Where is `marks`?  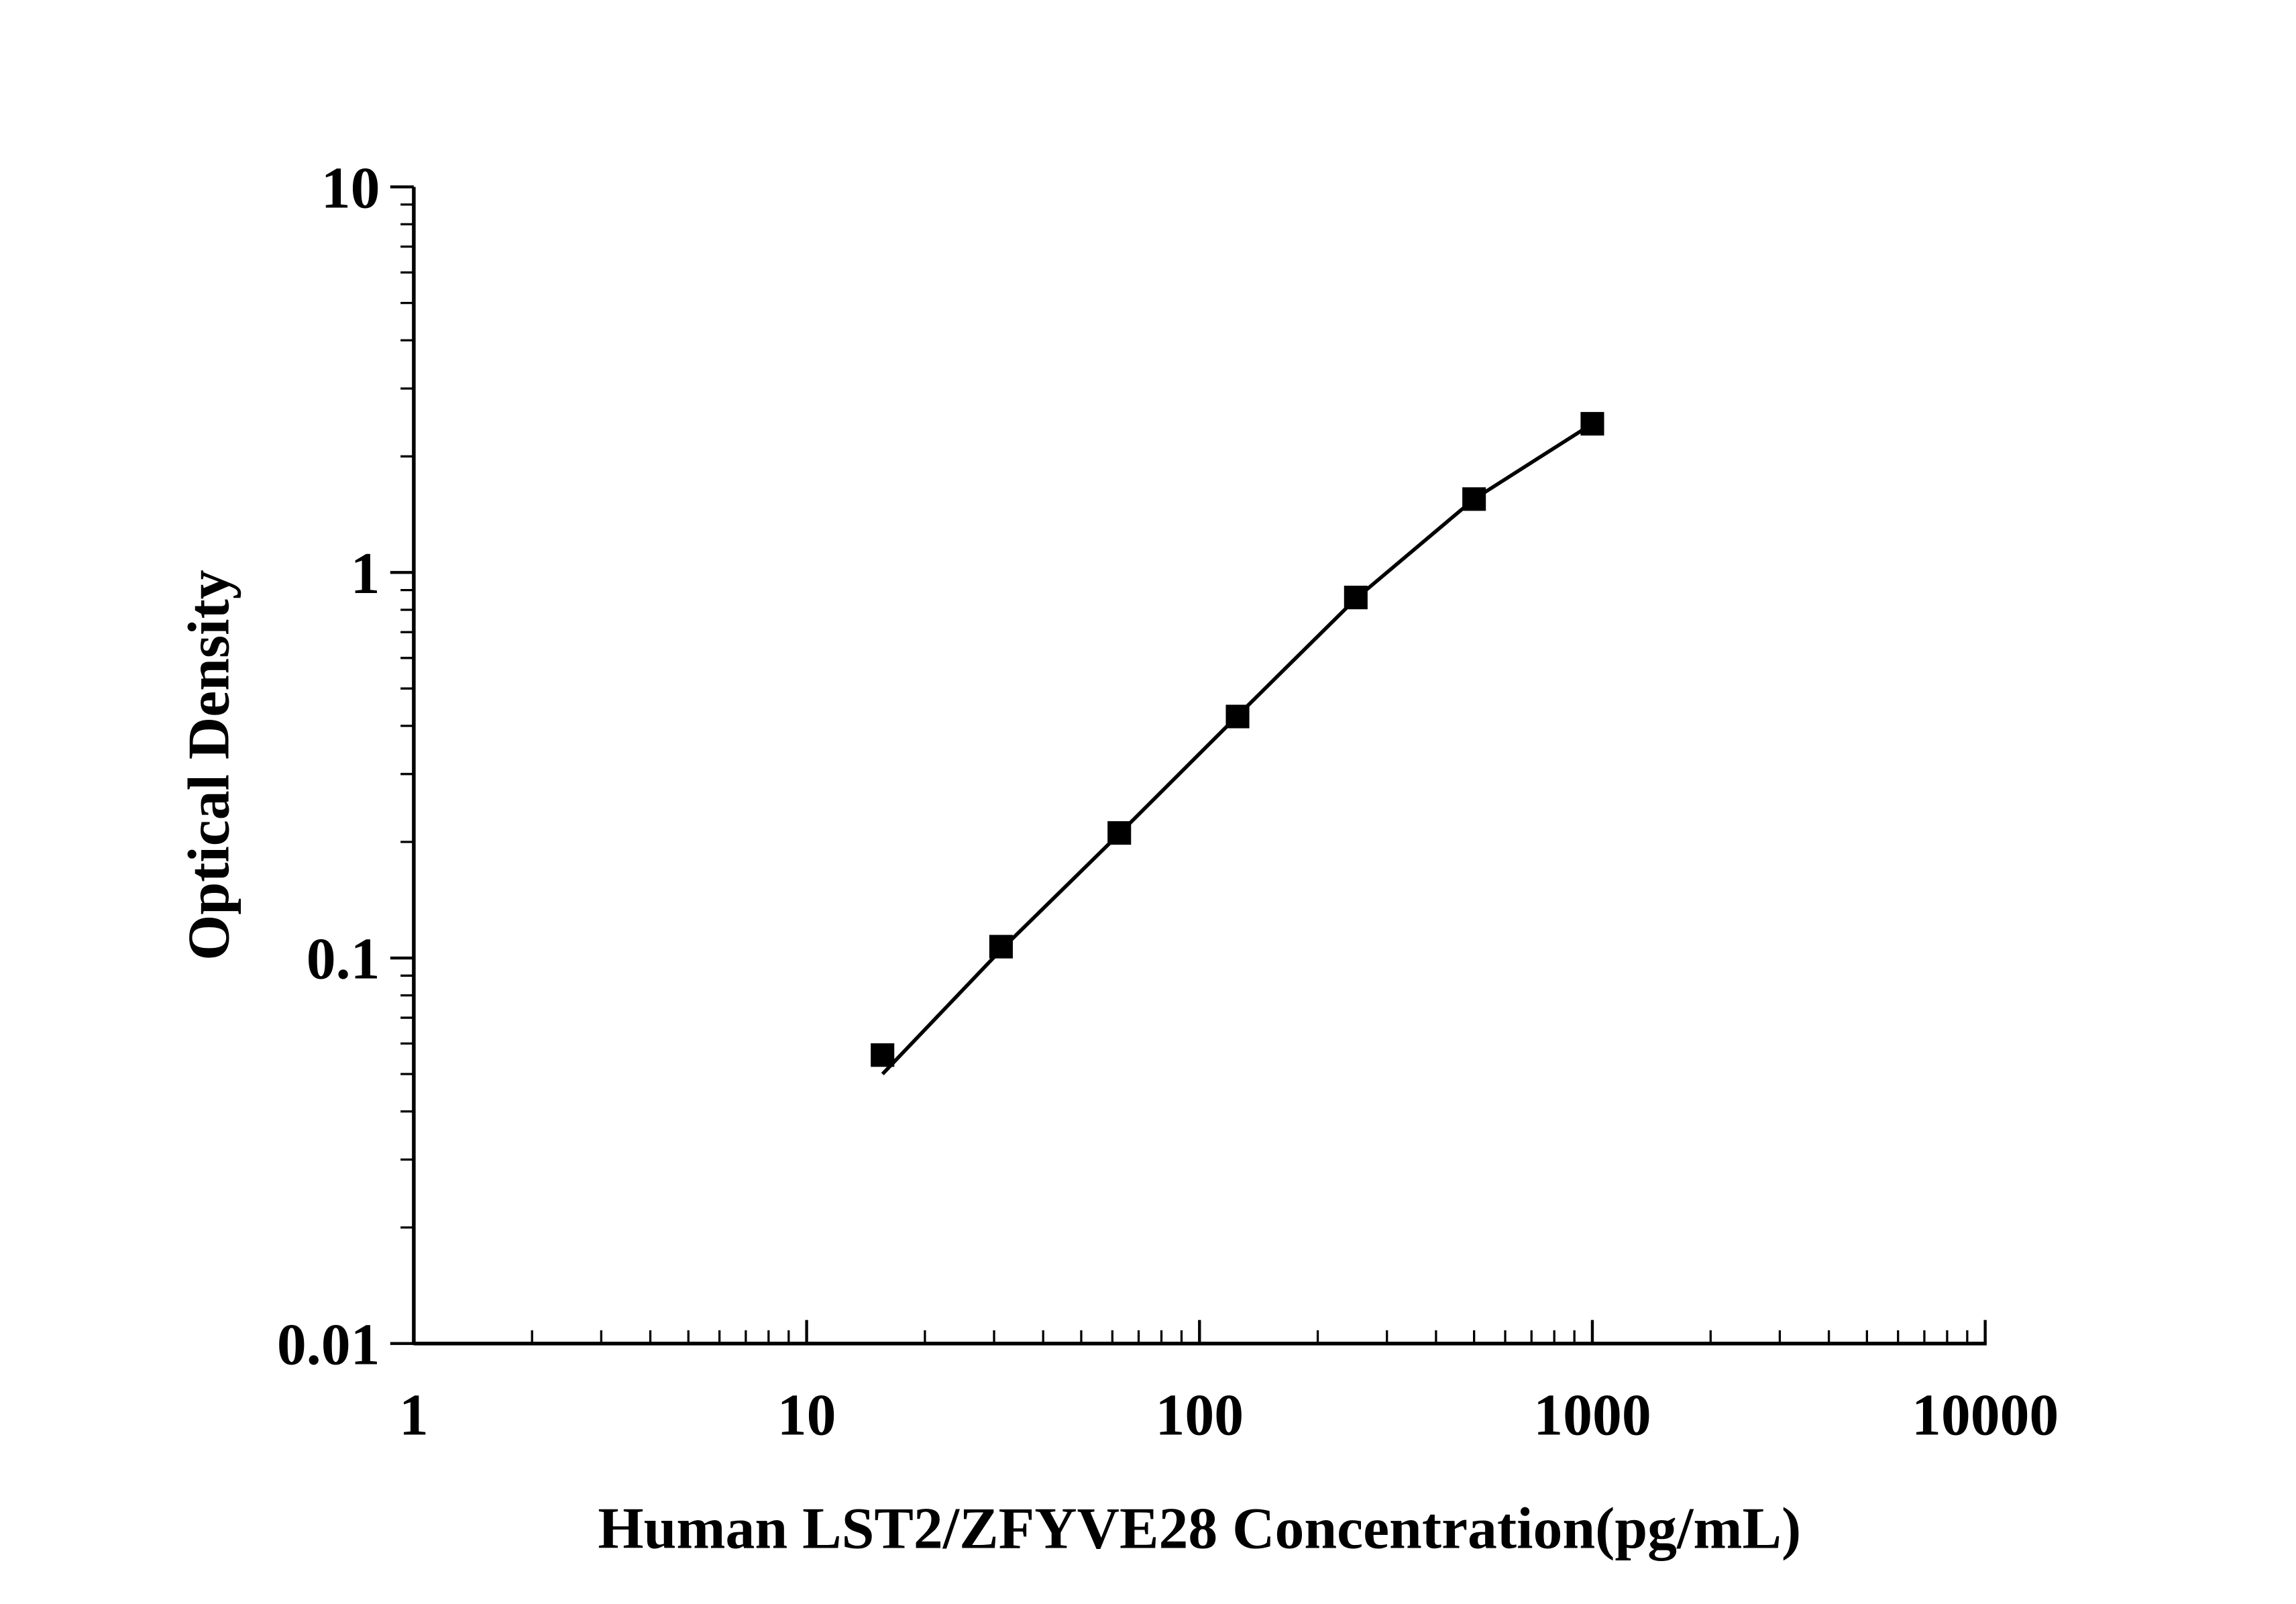 marks is located at coordinates (1237, 743).